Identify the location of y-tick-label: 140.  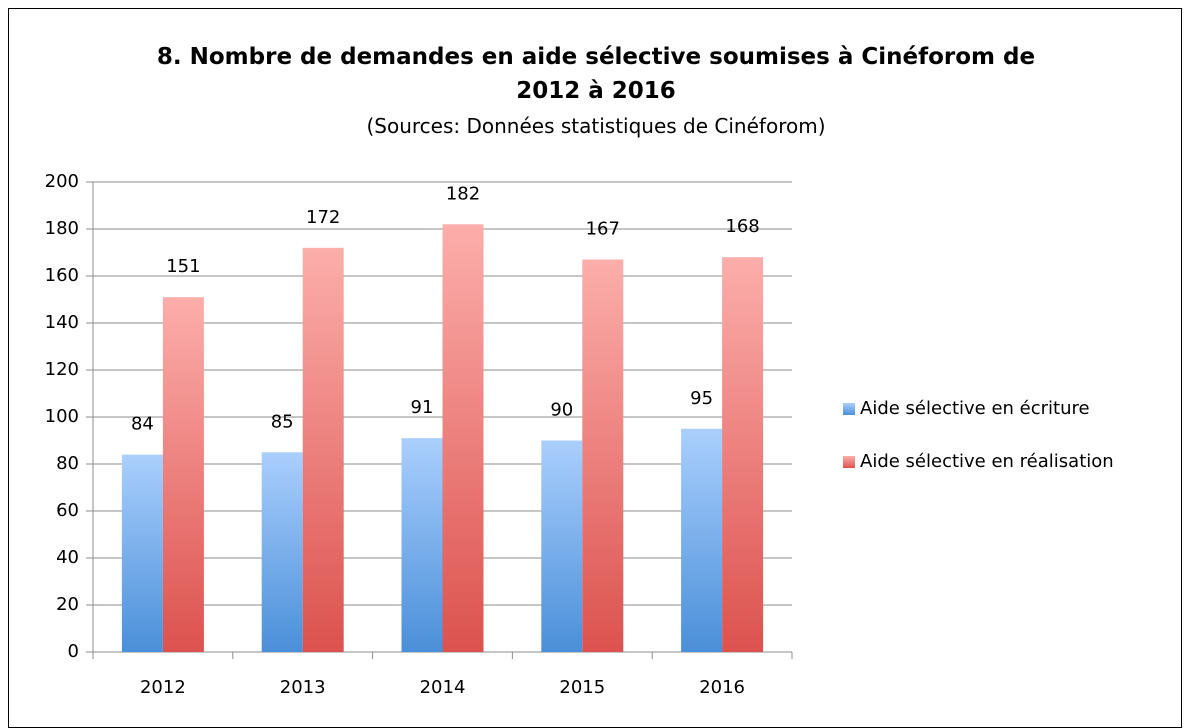
(62, 322).